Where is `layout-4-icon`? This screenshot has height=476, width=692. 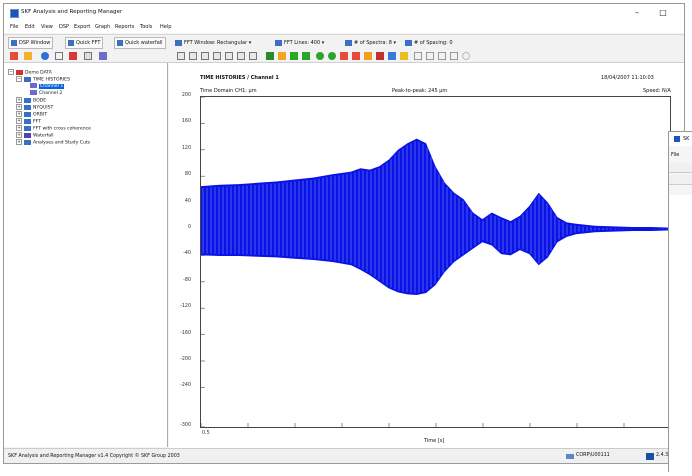
layout-4-icon is located at coordinates (217, 56).